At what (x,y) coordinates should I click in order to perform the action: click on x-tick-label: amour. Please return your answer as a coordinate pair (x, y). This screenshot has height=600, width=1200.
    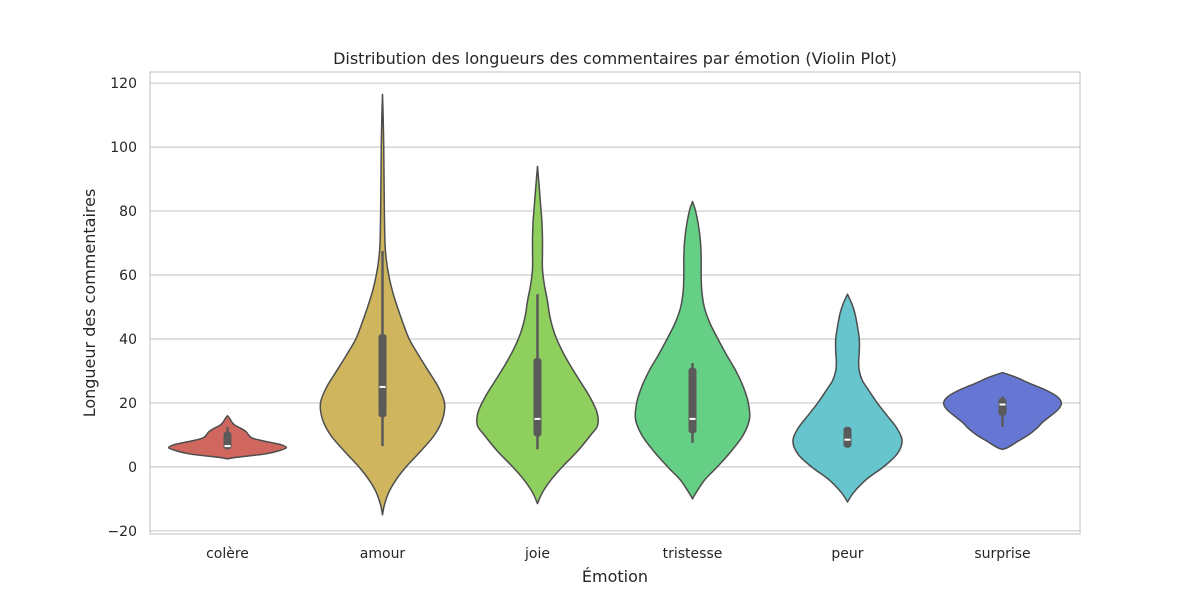
    Looking at the image, I should click on (383, 554).